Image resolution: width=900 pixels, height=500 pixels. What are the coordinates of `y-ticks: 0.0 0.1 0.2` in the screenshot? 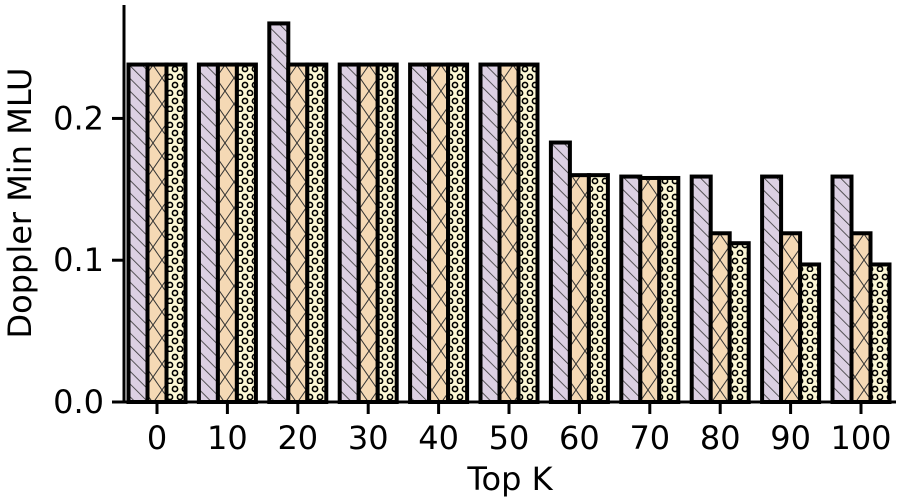 It's located at (88, 260).